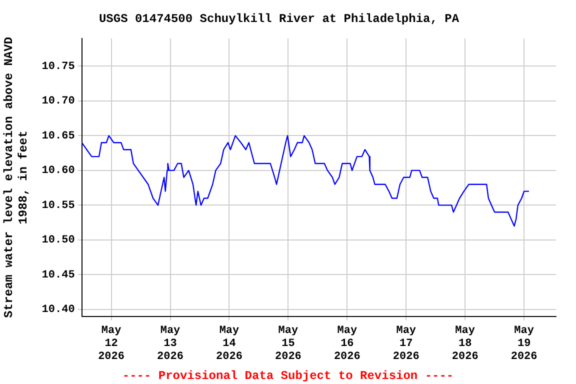 This screenshot has height=384, width=576. What do you see at coordinates (58, 310) in the screenshot?
I see `y-tick-label: 10.40` at bounding box center [58, 310].